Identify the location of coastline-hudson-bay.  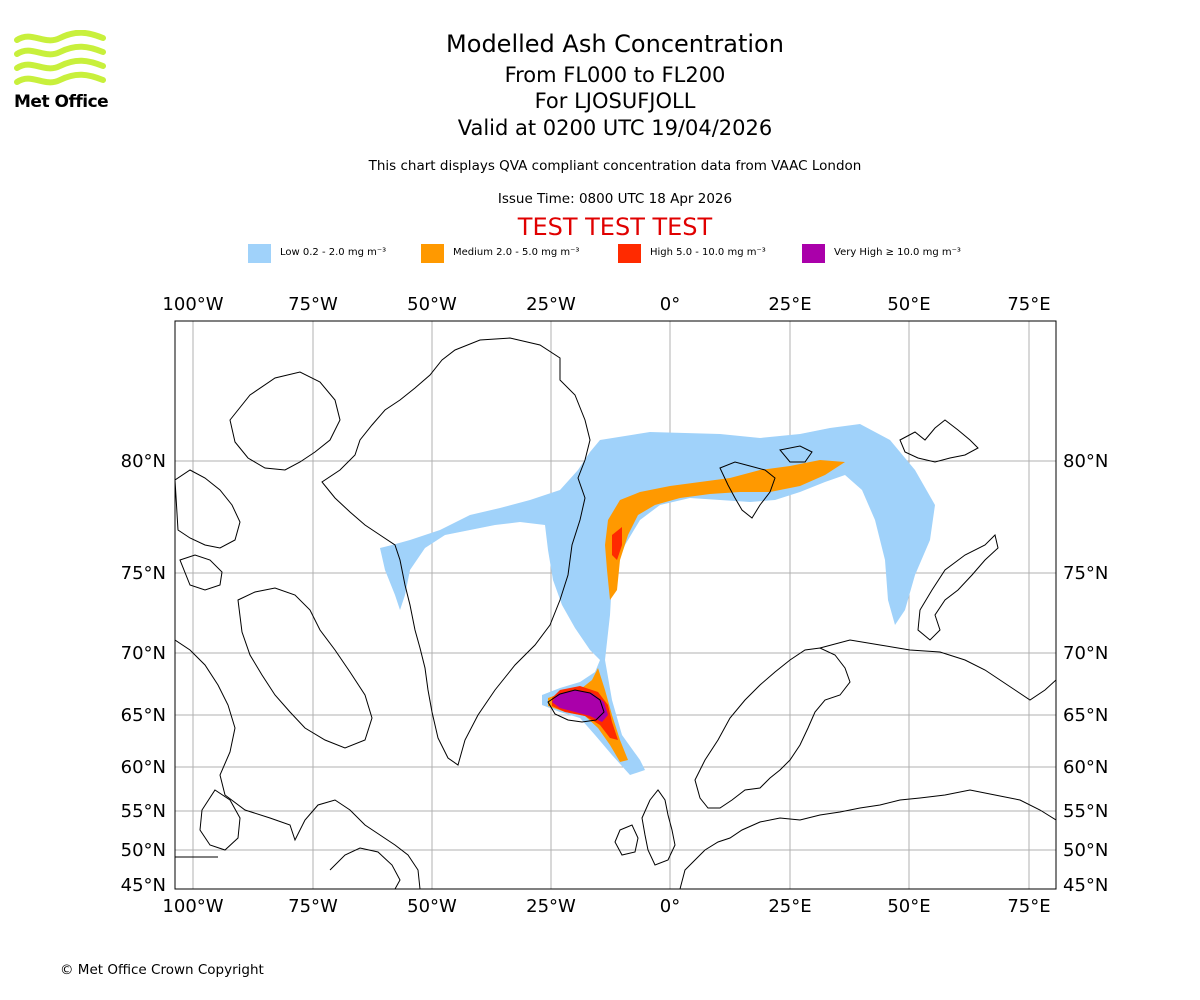
(220, 820).